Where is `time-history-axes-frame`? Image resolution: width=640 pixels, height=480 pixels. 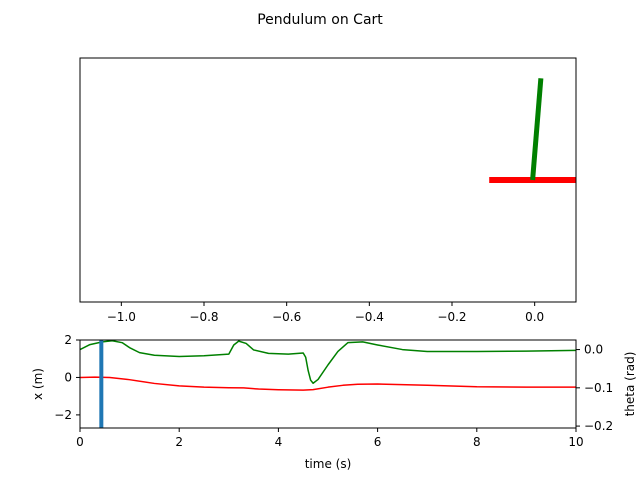
time-history-axes-frame is located at coordinates (328, 384).